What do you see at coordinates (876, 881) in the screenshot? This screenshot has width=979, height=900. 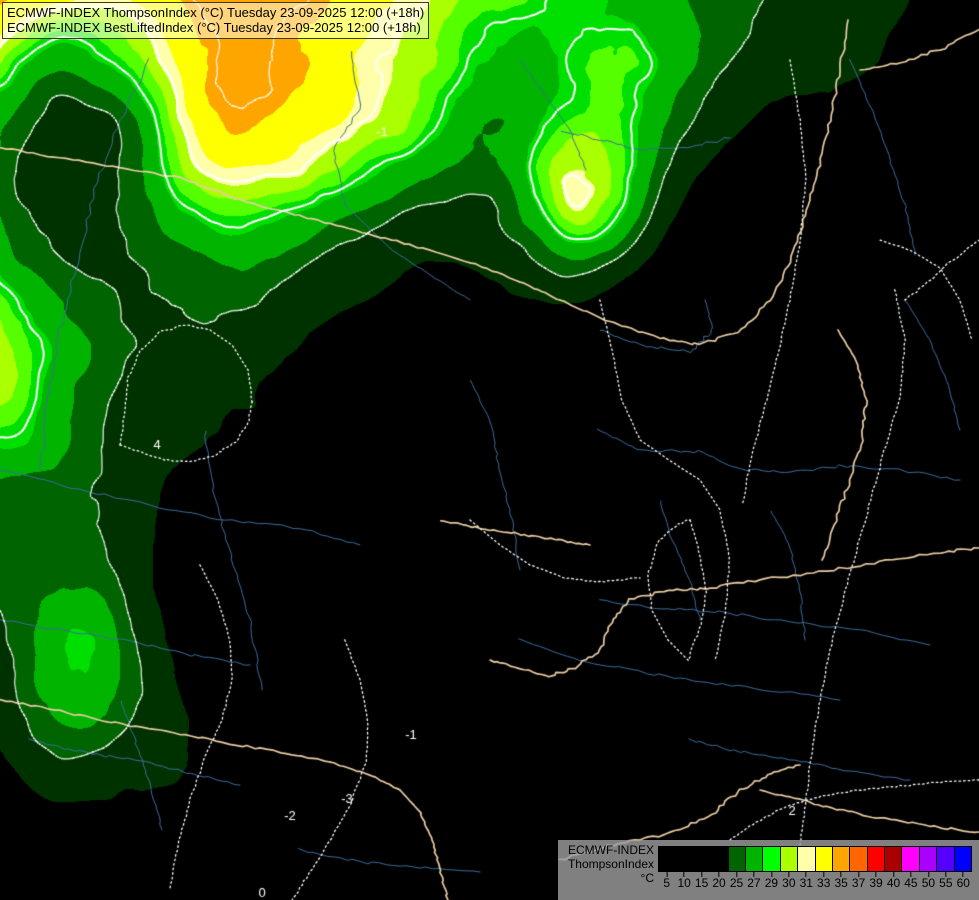 I see `legend-tick: 39` at bounding box center [876, 881].